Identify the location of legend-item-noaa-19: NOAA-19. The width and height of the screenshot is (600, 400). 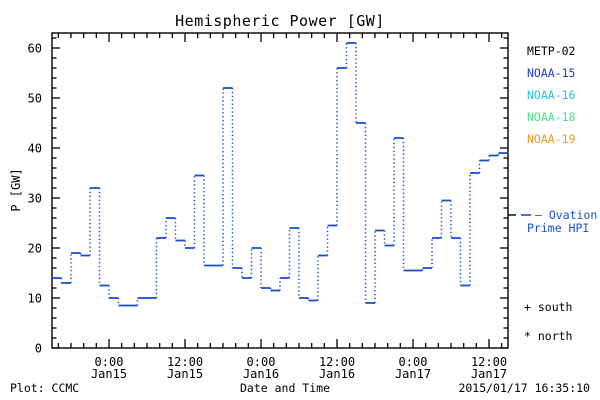
(551, 139).